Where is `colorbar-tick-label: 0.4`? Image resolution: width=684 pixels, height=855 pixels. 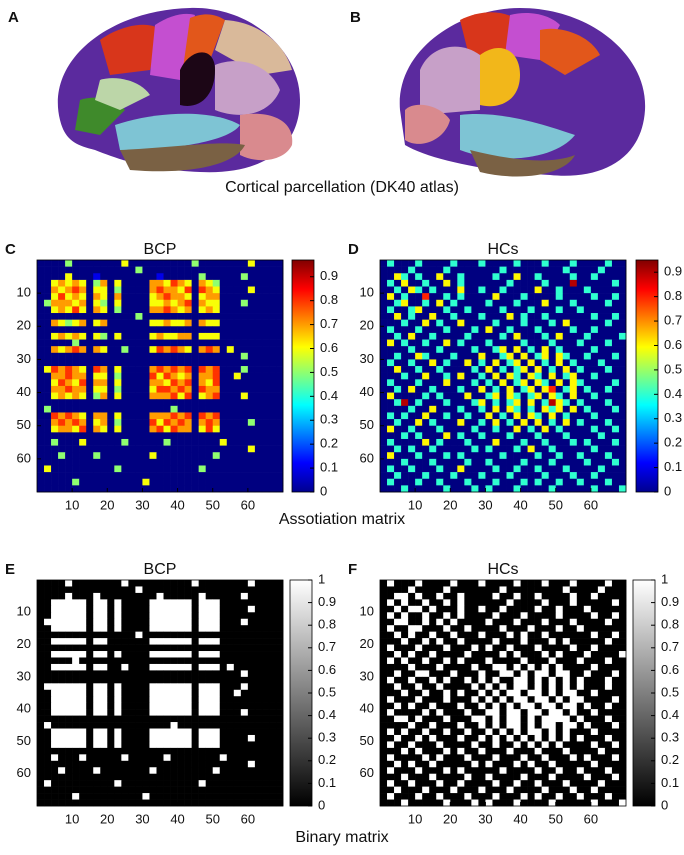 colorbar-tick-label: 0.4 is located at coordinates (329, 395).